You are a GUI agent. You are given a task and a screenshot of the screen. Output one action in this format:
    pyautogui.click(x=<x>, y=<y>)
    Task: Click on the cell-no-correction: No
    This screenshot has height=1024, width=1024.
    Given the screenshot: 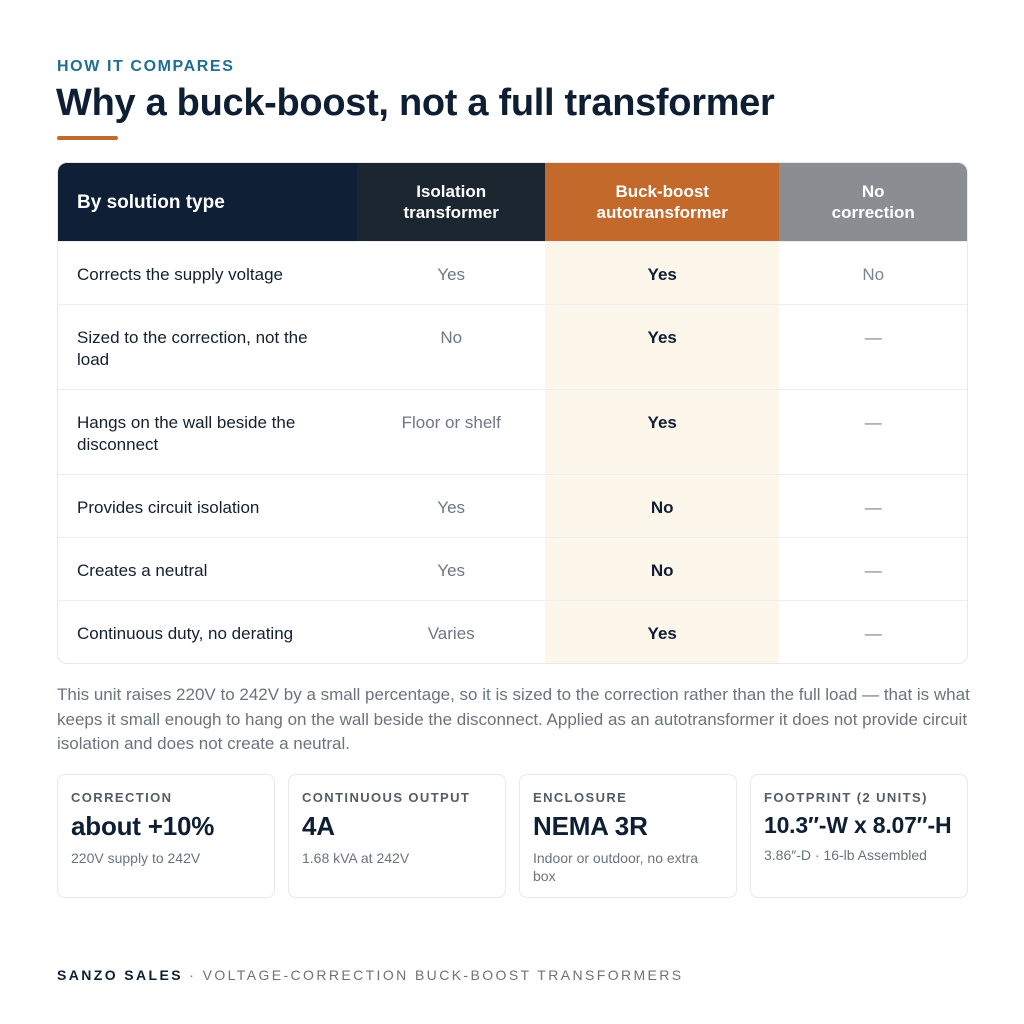 What is the action you would take?
    pyautogui.click(x=873, y=274)
    